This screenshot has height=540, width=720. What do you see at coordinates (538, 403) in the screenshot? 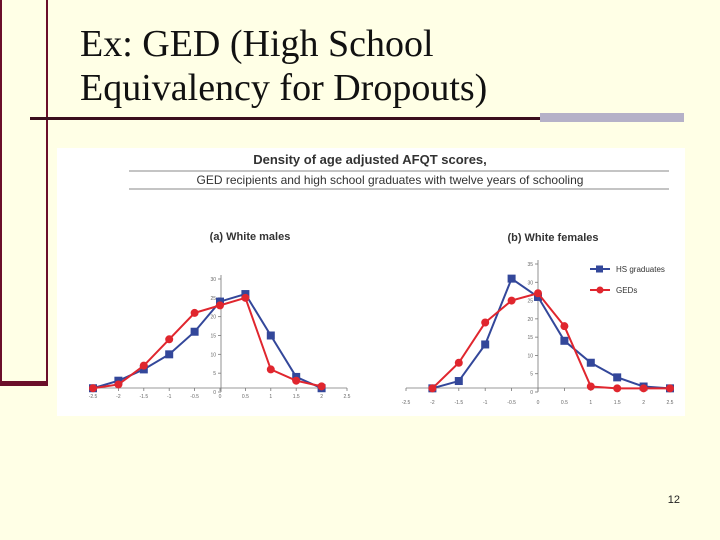
I see `panel-b-x-tick-label: 0` at bounding box center [538, 403].